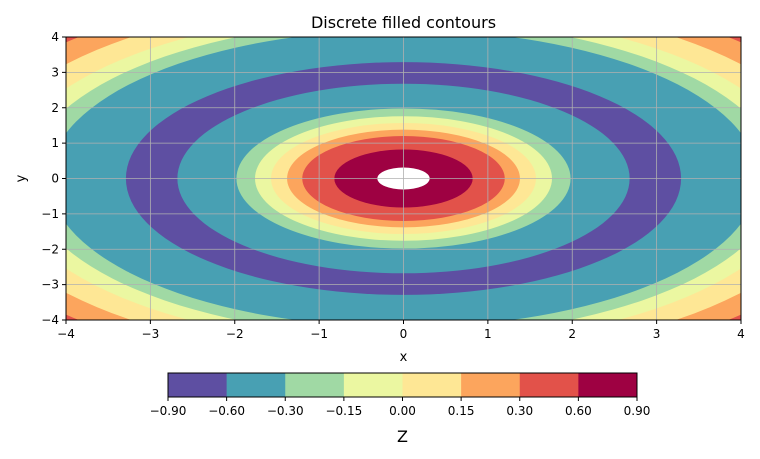 The height and width of the screenshot is (459, 760). What do you see at coordinates (168, 411) in the screenshot?
I see `colorbar-tick-label: −0.90` at bounding box center [168, 411].